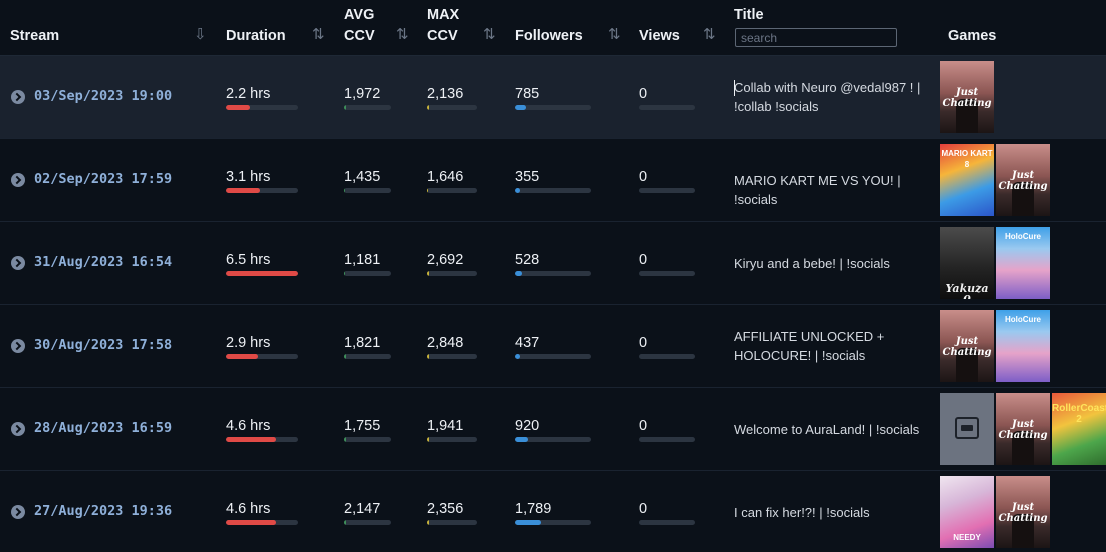  Describe the element at coordinates (995, 180) in the screenshot. I see `games-list: MARIO KART 8 Just Chatting` at that location.